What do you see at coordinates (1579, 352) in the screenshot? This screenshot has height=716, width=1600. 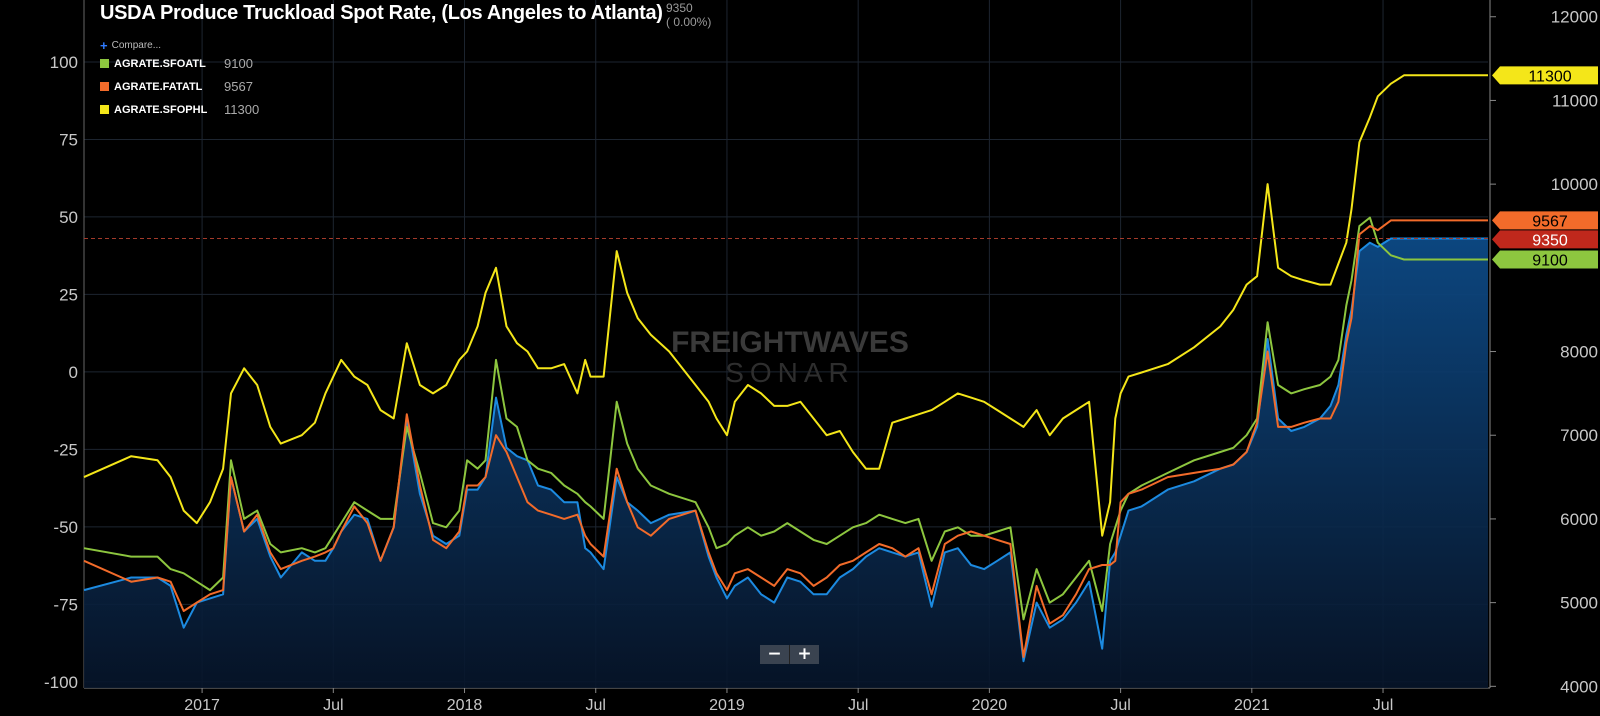 I see `right-axis-tick-label: 8000` at bounding box center [1579, 352].